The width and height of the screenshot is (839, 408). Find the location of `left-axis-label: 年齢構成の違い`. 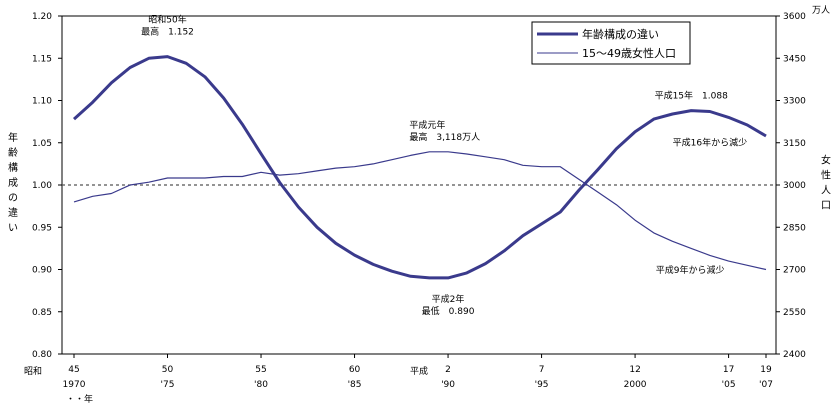

left-axis-label: 年齢構成の違い is located at coordinates (13, 182).